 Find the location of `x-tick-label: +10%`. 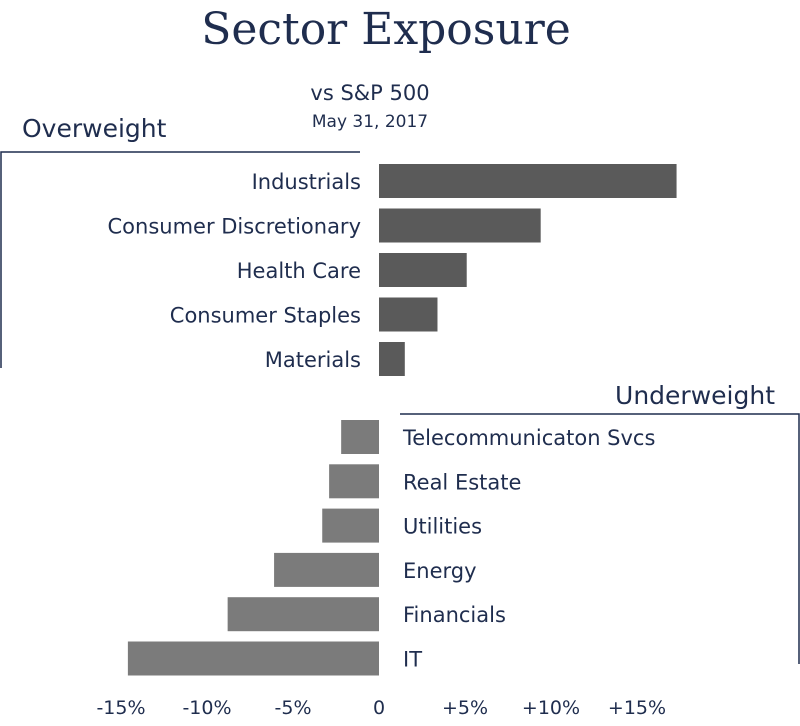

x-tick-label: +10% is located at coordinates (551, 708).